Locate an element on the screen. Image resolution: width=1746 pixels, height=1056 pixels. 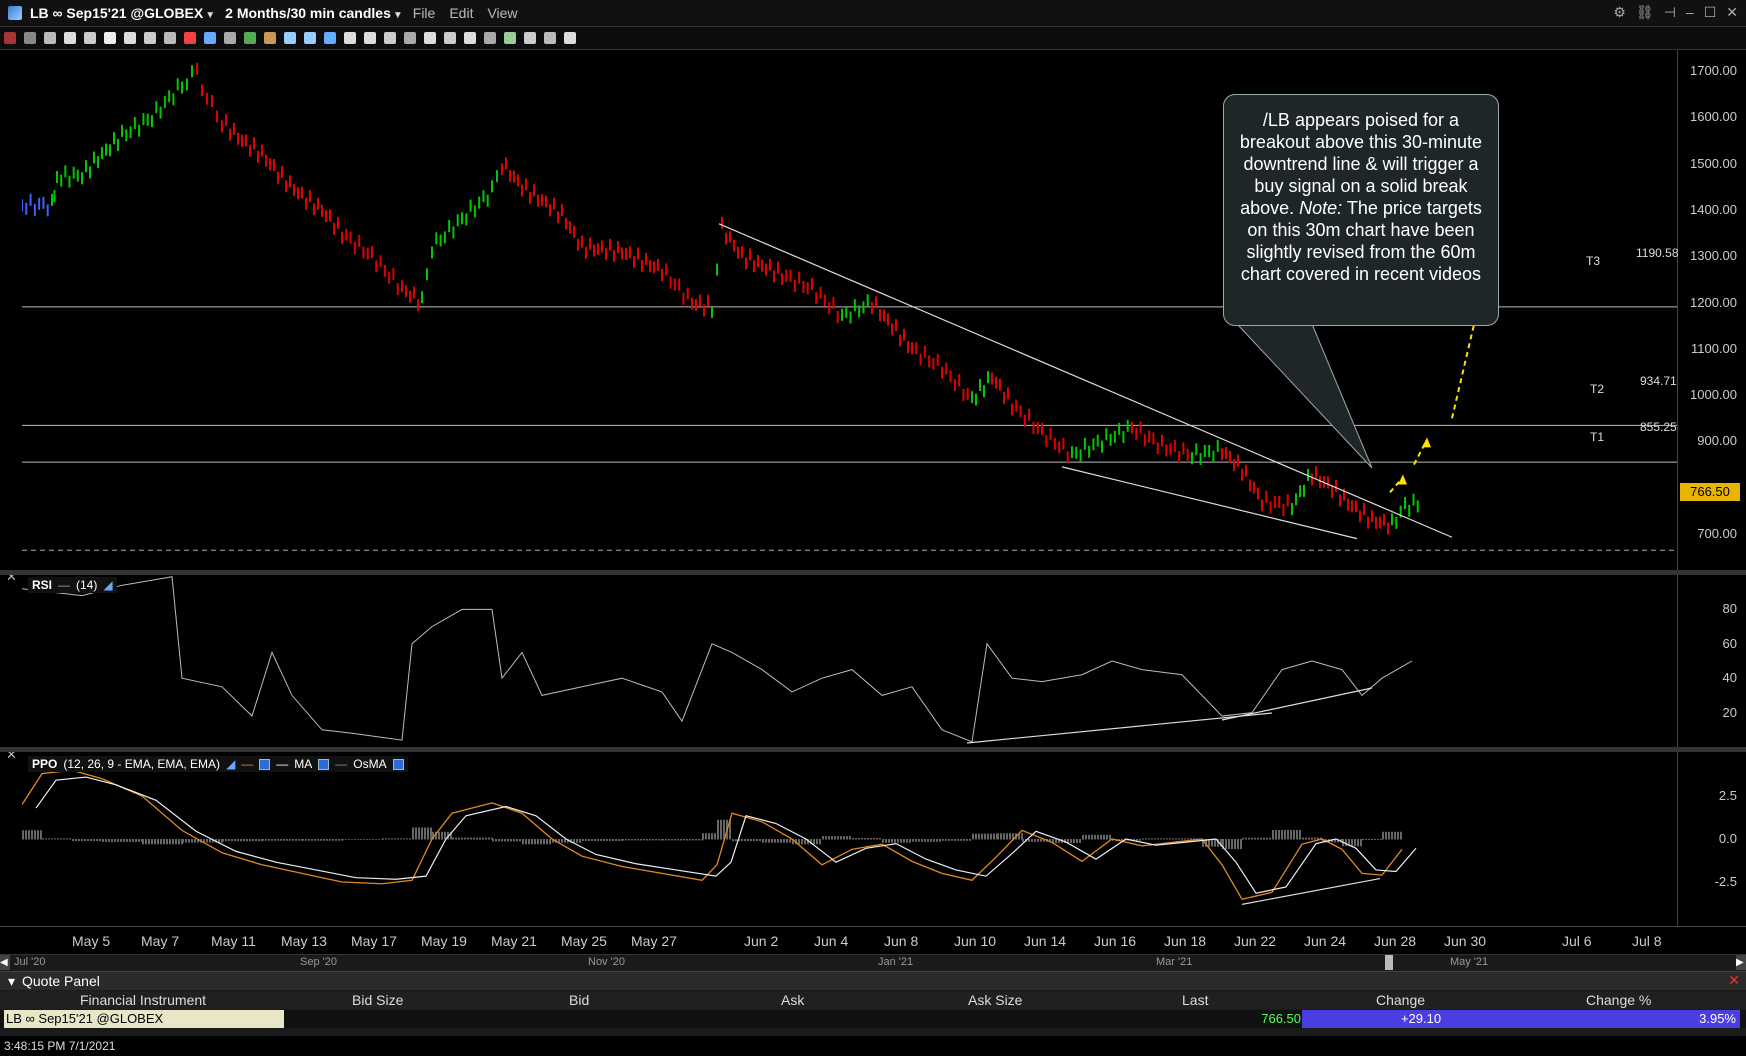
price-tick-label: 1200.00 is located at coordinates (1713, 302).